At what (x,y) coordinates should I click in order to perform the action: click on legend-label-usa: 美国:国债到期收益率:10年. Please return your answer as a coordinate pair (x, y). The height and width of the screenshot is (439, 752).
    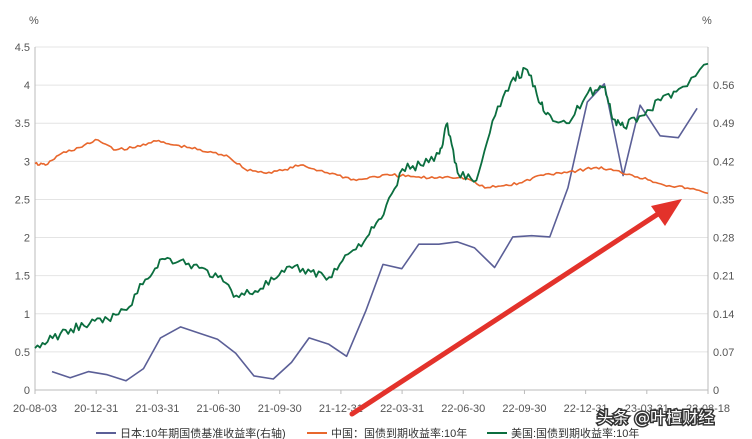
    Looking at the image, I should click on (575, 432).